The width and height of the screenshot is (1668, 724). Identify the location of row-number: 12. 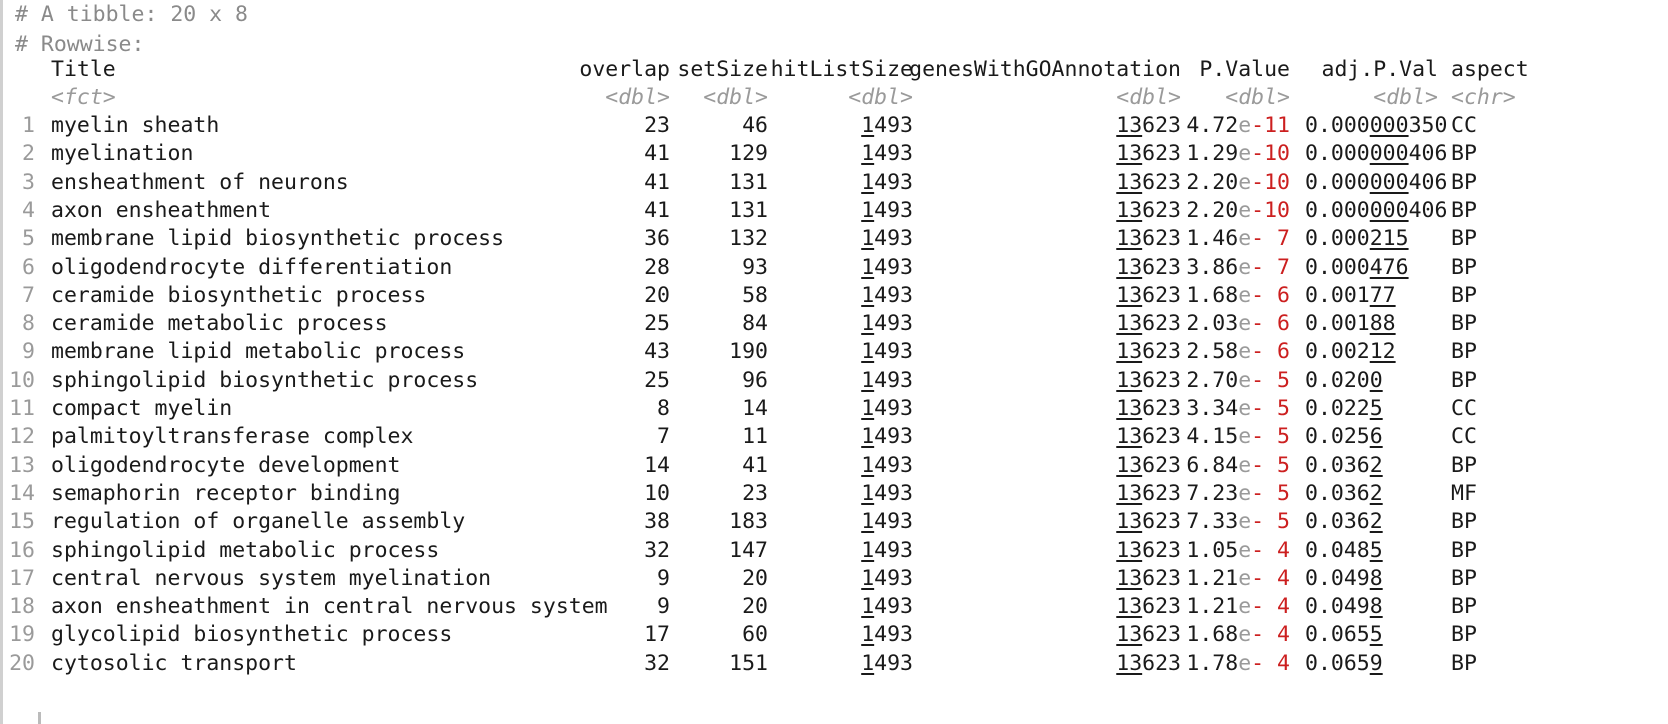
(22, 436).